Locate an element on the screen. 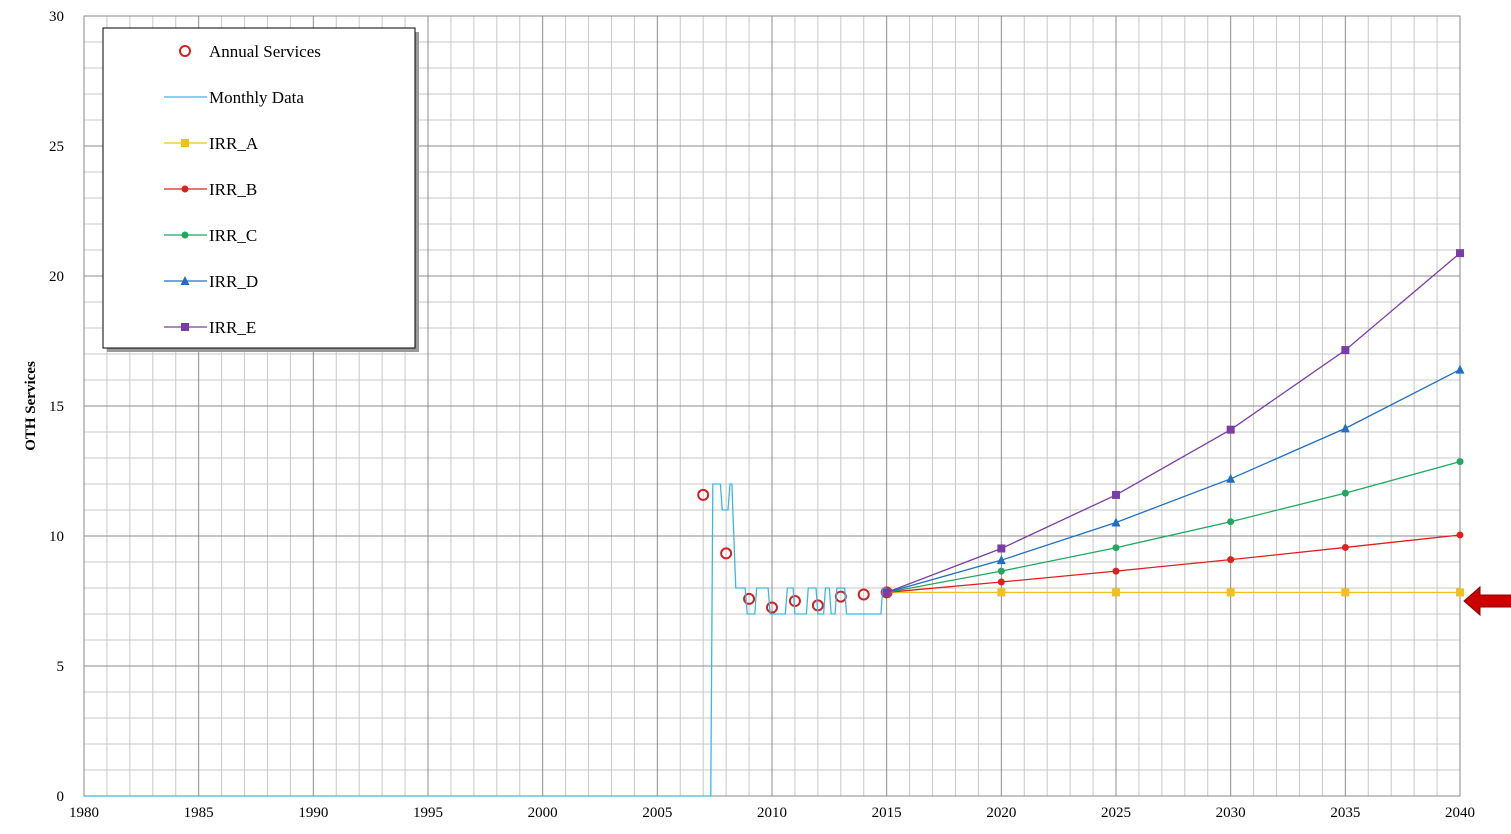 The height and width of the screenshot is (834, 1511). legend-label: Monthly Data is located at coordinates (256, 97).